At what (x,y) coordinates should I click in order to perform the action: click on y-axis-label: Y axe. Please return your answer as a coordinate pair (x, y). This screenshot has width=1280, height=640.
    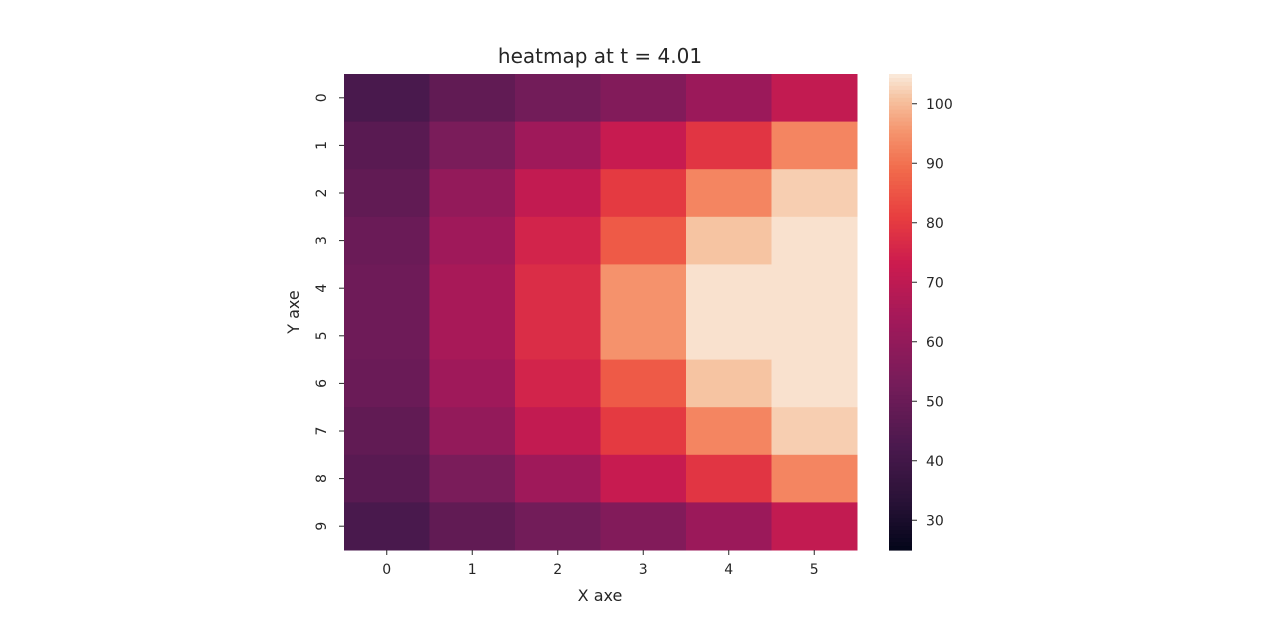
    Looking at the image, I should click on (293, 312).